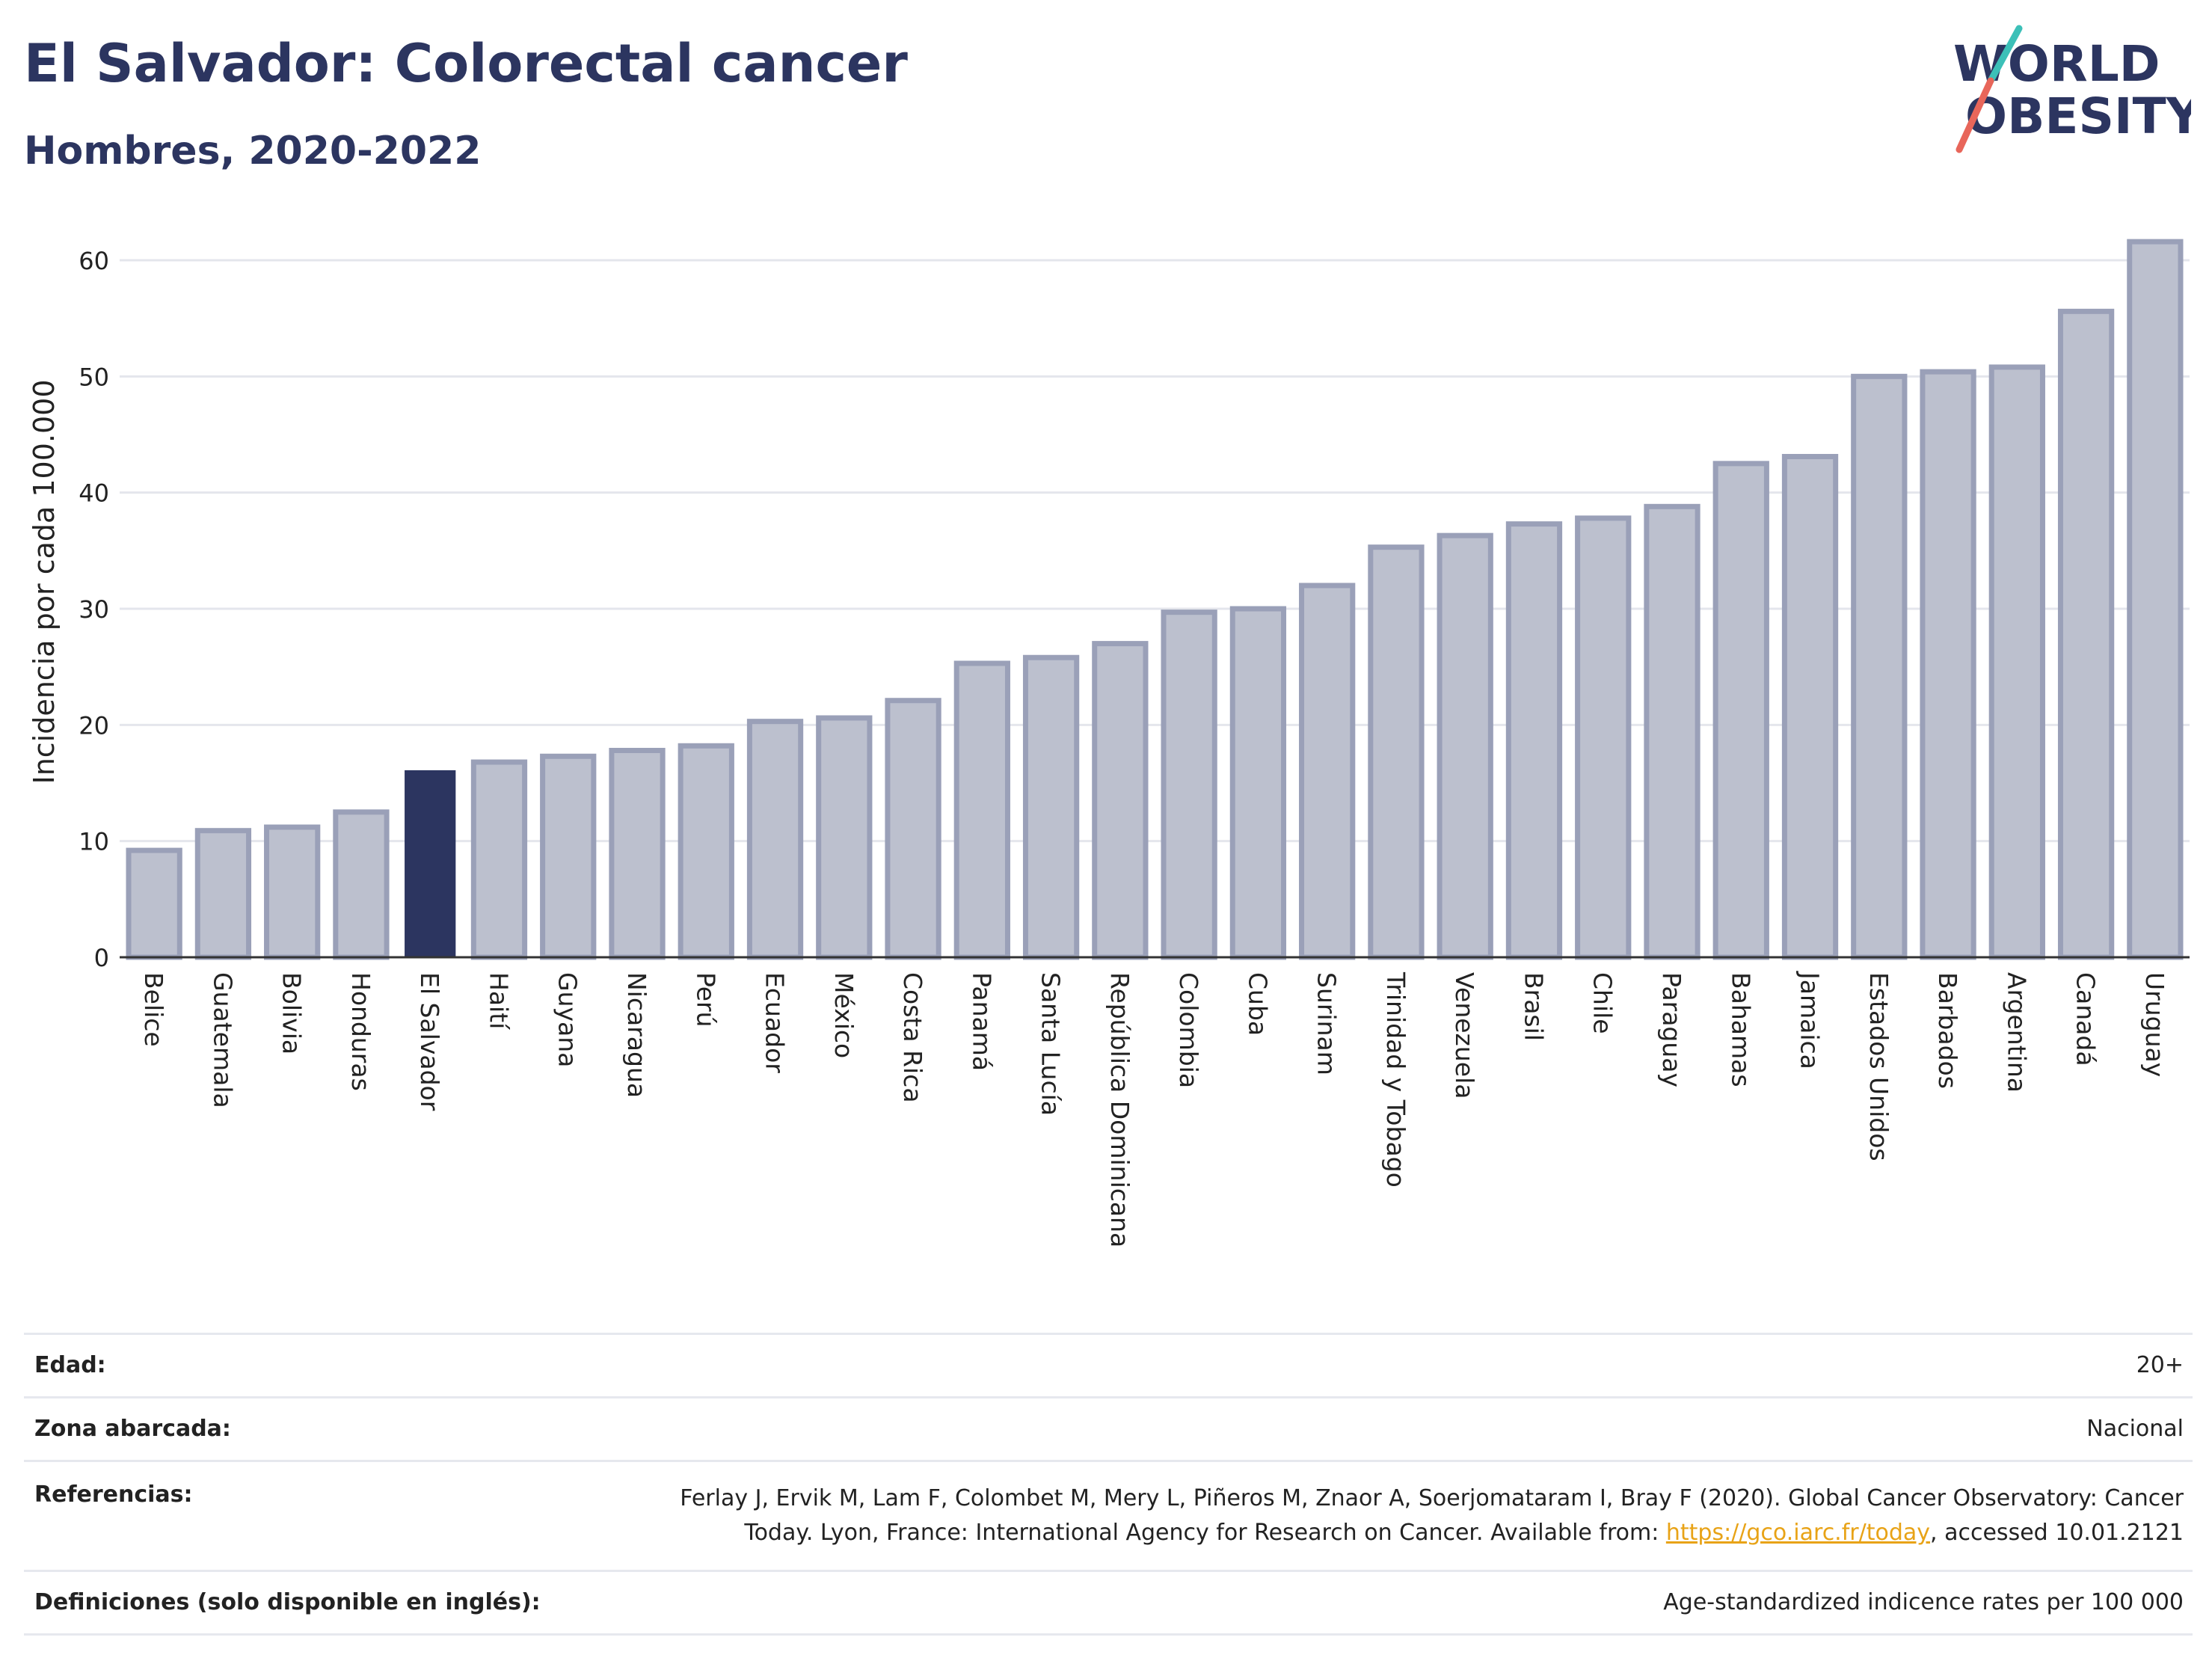 The image size is (2212, 1655). Describe the element at coordinates (94, 725) in the screenshot. I see `y-tick-label: 20` at that location.